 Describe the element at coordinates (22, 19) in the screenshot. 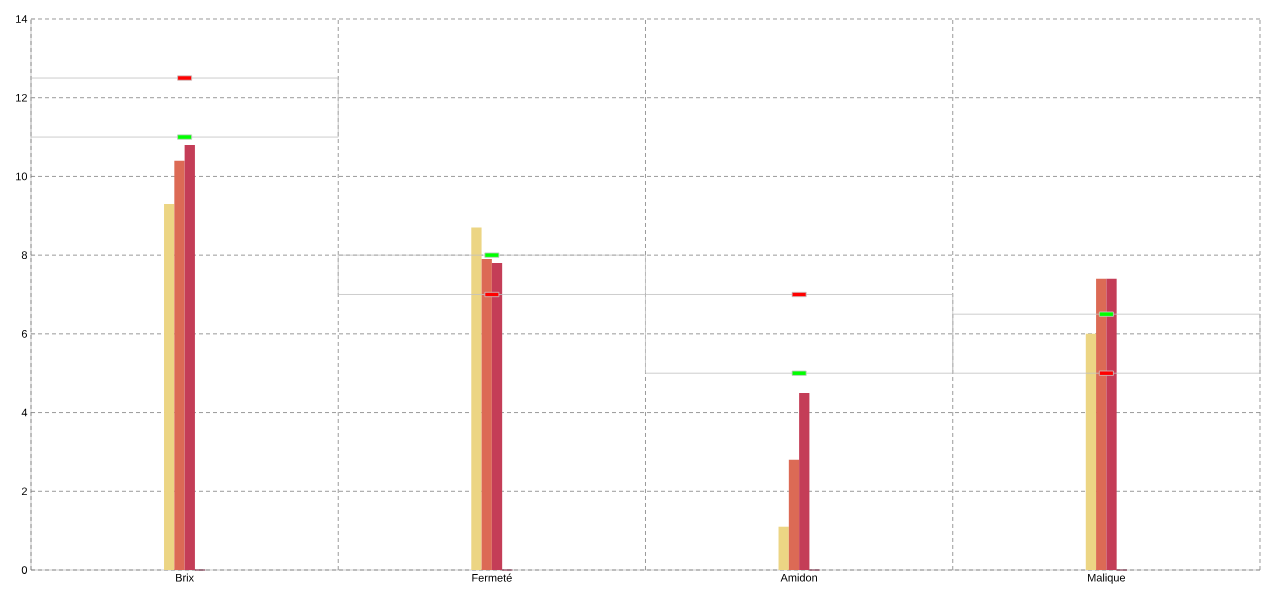

I see `y-tick-label: 14` at that location.